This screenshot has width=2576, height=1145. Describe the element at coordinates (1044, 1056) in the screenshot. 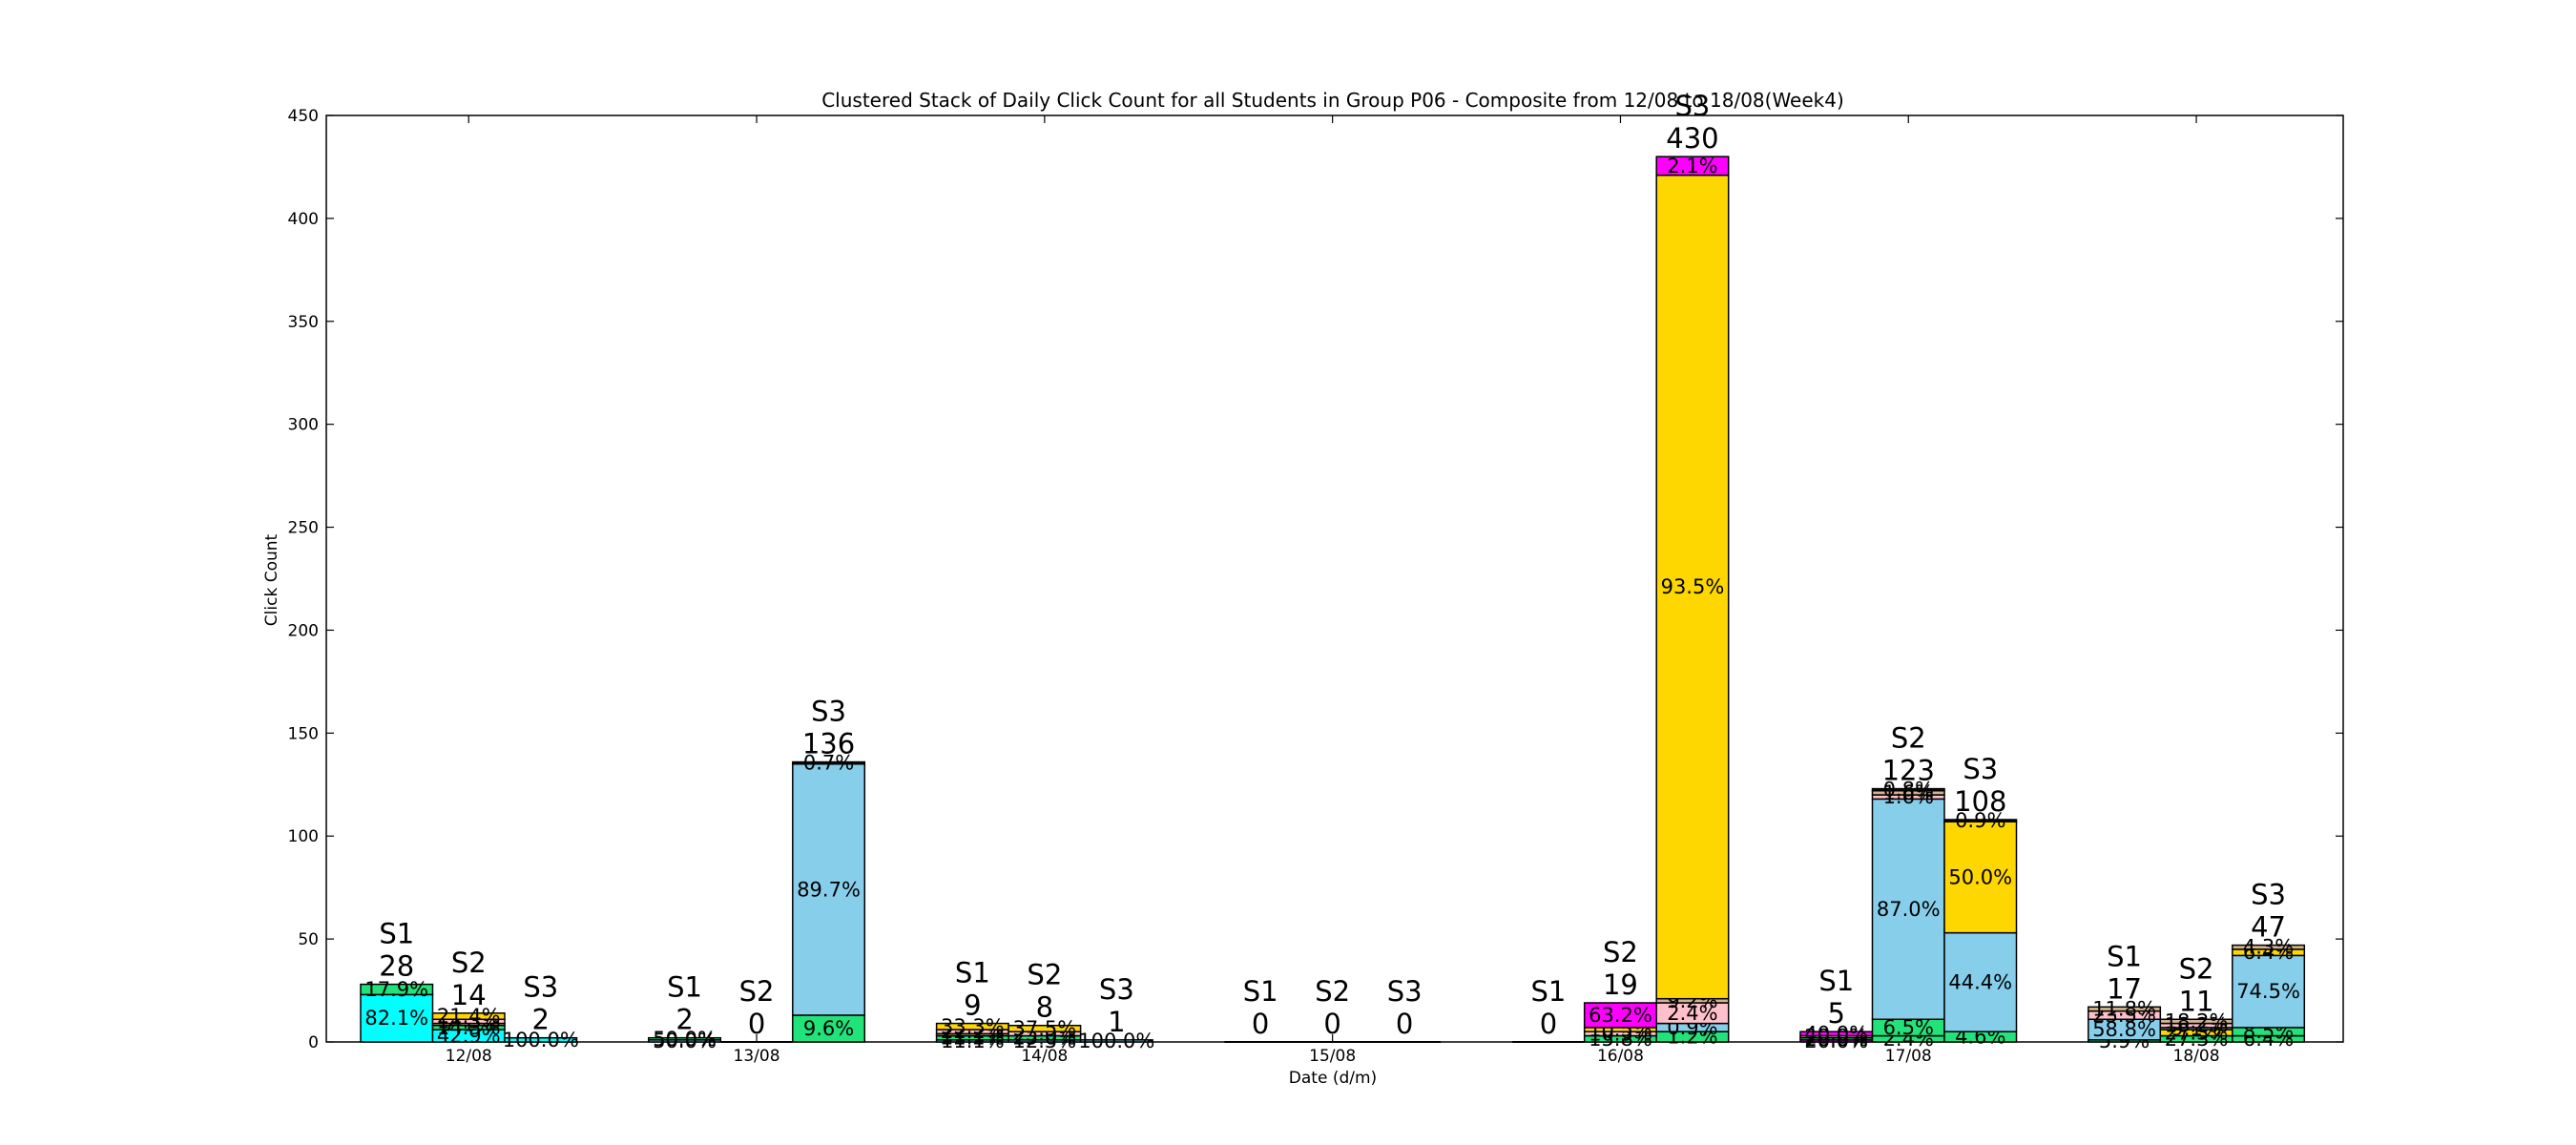

I see `x-tick-label: 14/08` at that location.